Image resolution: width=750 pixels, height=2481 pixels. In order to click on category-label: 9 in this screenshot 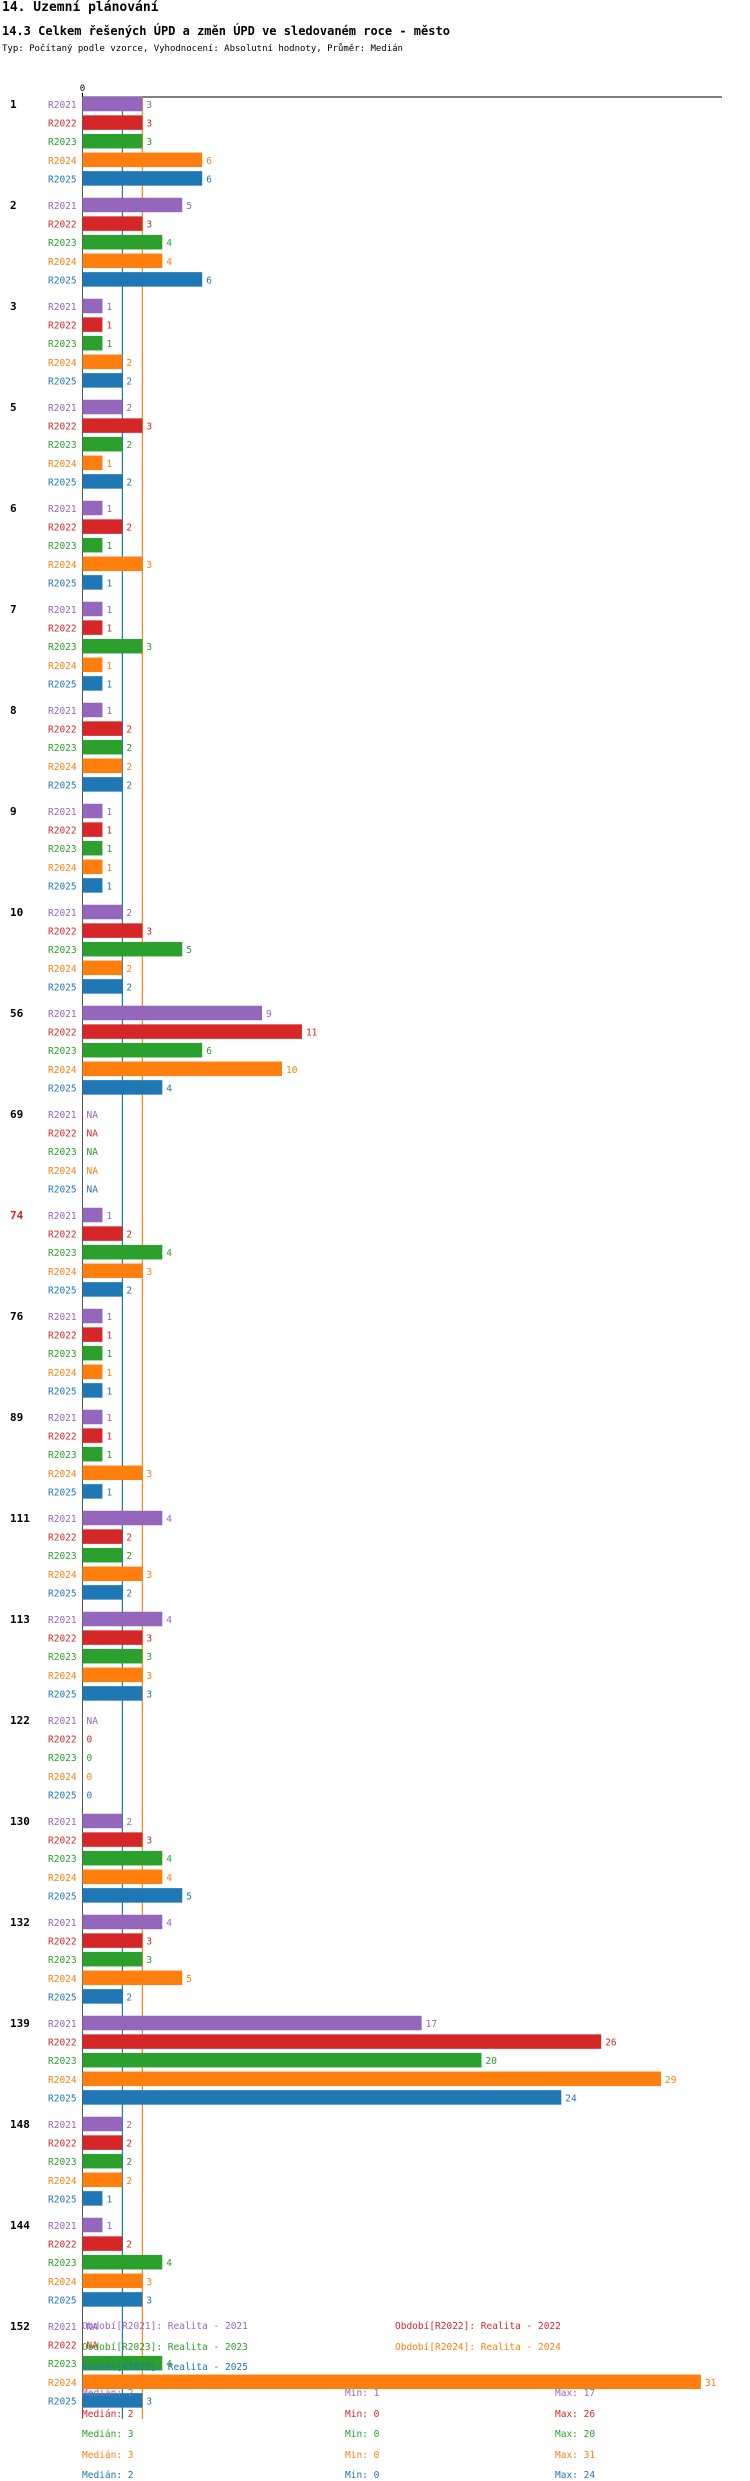, I will do `click(13, 811)`.